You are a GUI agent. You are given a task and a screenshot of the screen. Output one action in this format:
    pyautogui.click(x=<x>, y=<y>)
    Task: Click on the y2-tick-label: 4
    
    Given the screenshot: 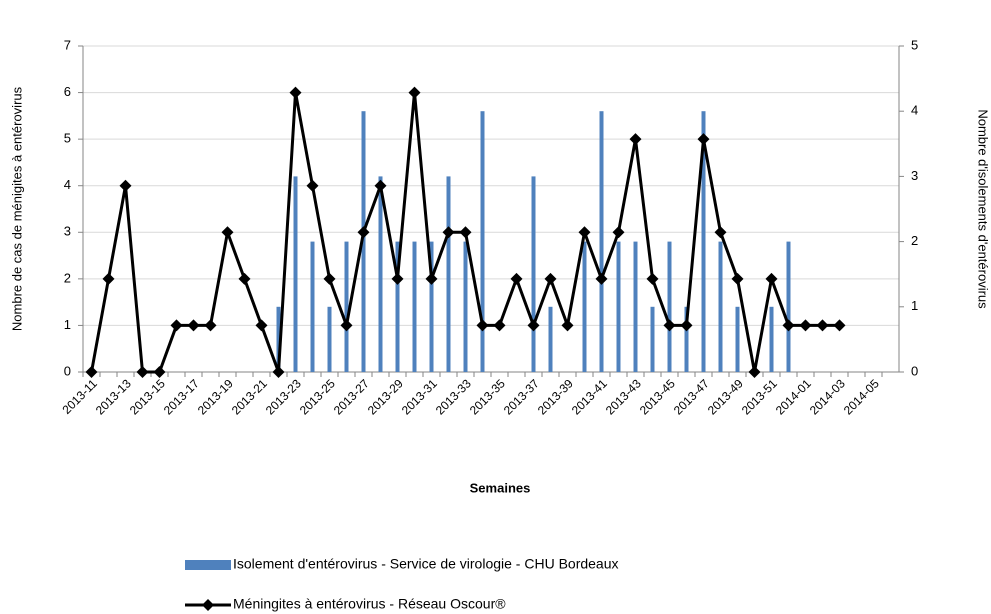 What is the action you would take?
    pyautogui.click(x=914, y=110)
    